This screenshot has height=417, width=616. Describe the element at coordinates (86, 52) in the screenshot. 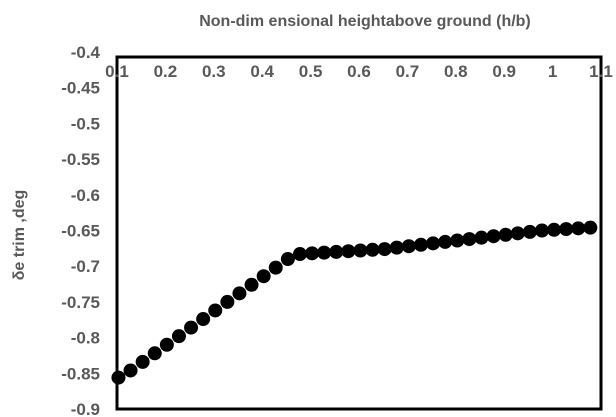

I see `y-tick-label: -0.4` at that location.